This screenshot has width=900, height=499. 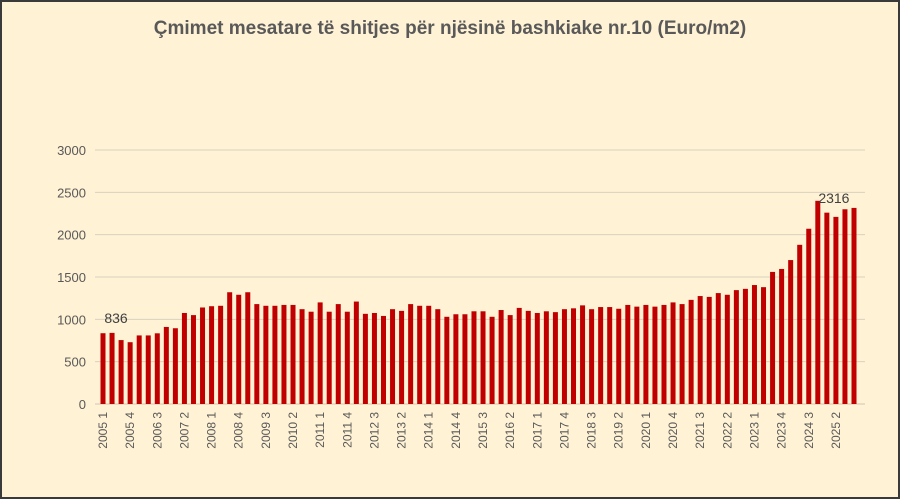 What do you see at coordinates (157, 430) in the screenshot?
I see `x-tick-label: 2006 3` at bounding box center [157, 430].